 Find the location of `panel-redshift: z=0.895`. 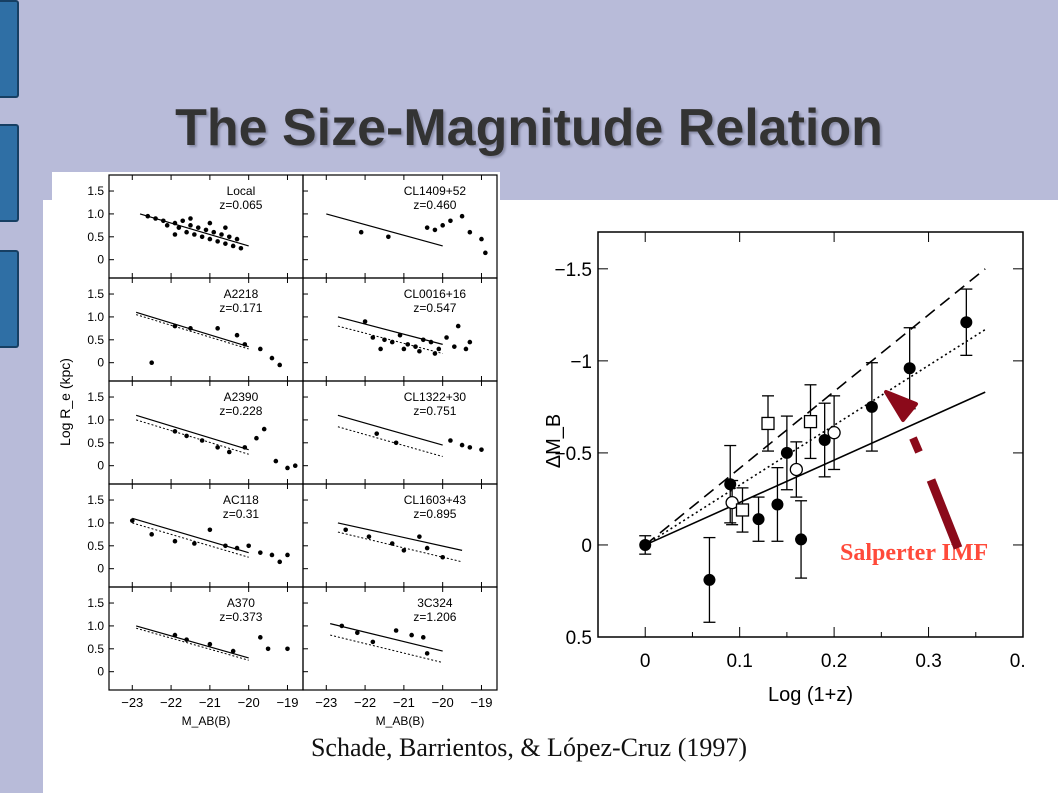

panel-redshift: z=0.895 is located at coordinates (434, 514).